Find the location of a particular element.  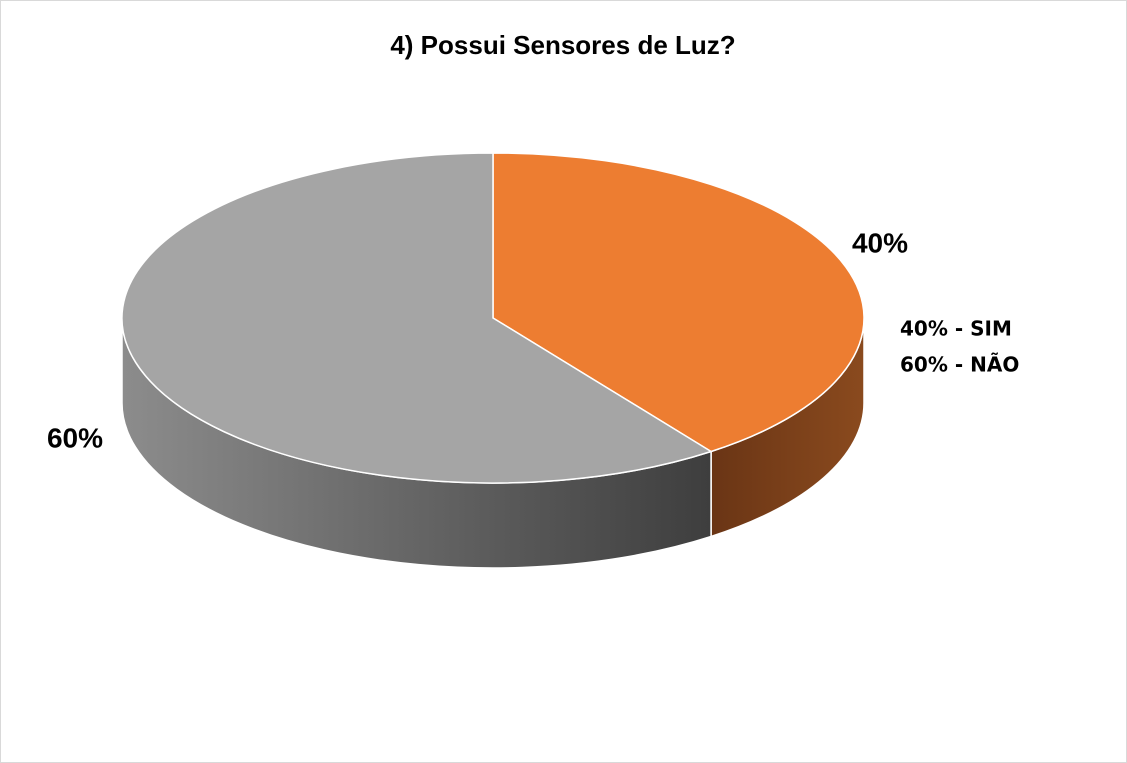

chart-title: 4) Possui Sensores de Luz? is located at coordinates (562, 45).